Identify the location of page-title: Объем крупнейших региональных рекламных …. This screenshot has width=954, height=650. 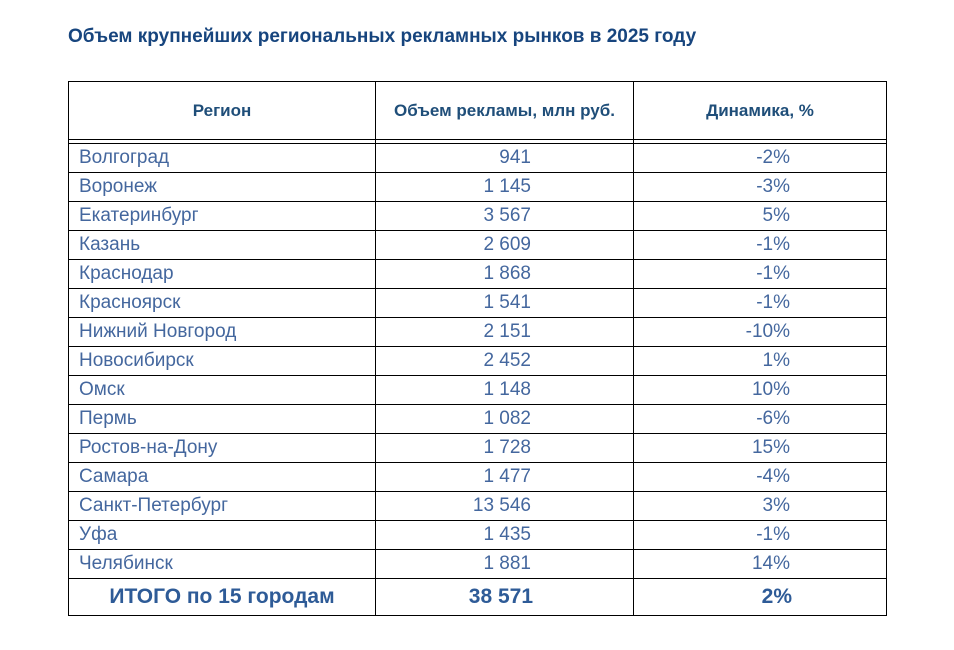
(382, 36).